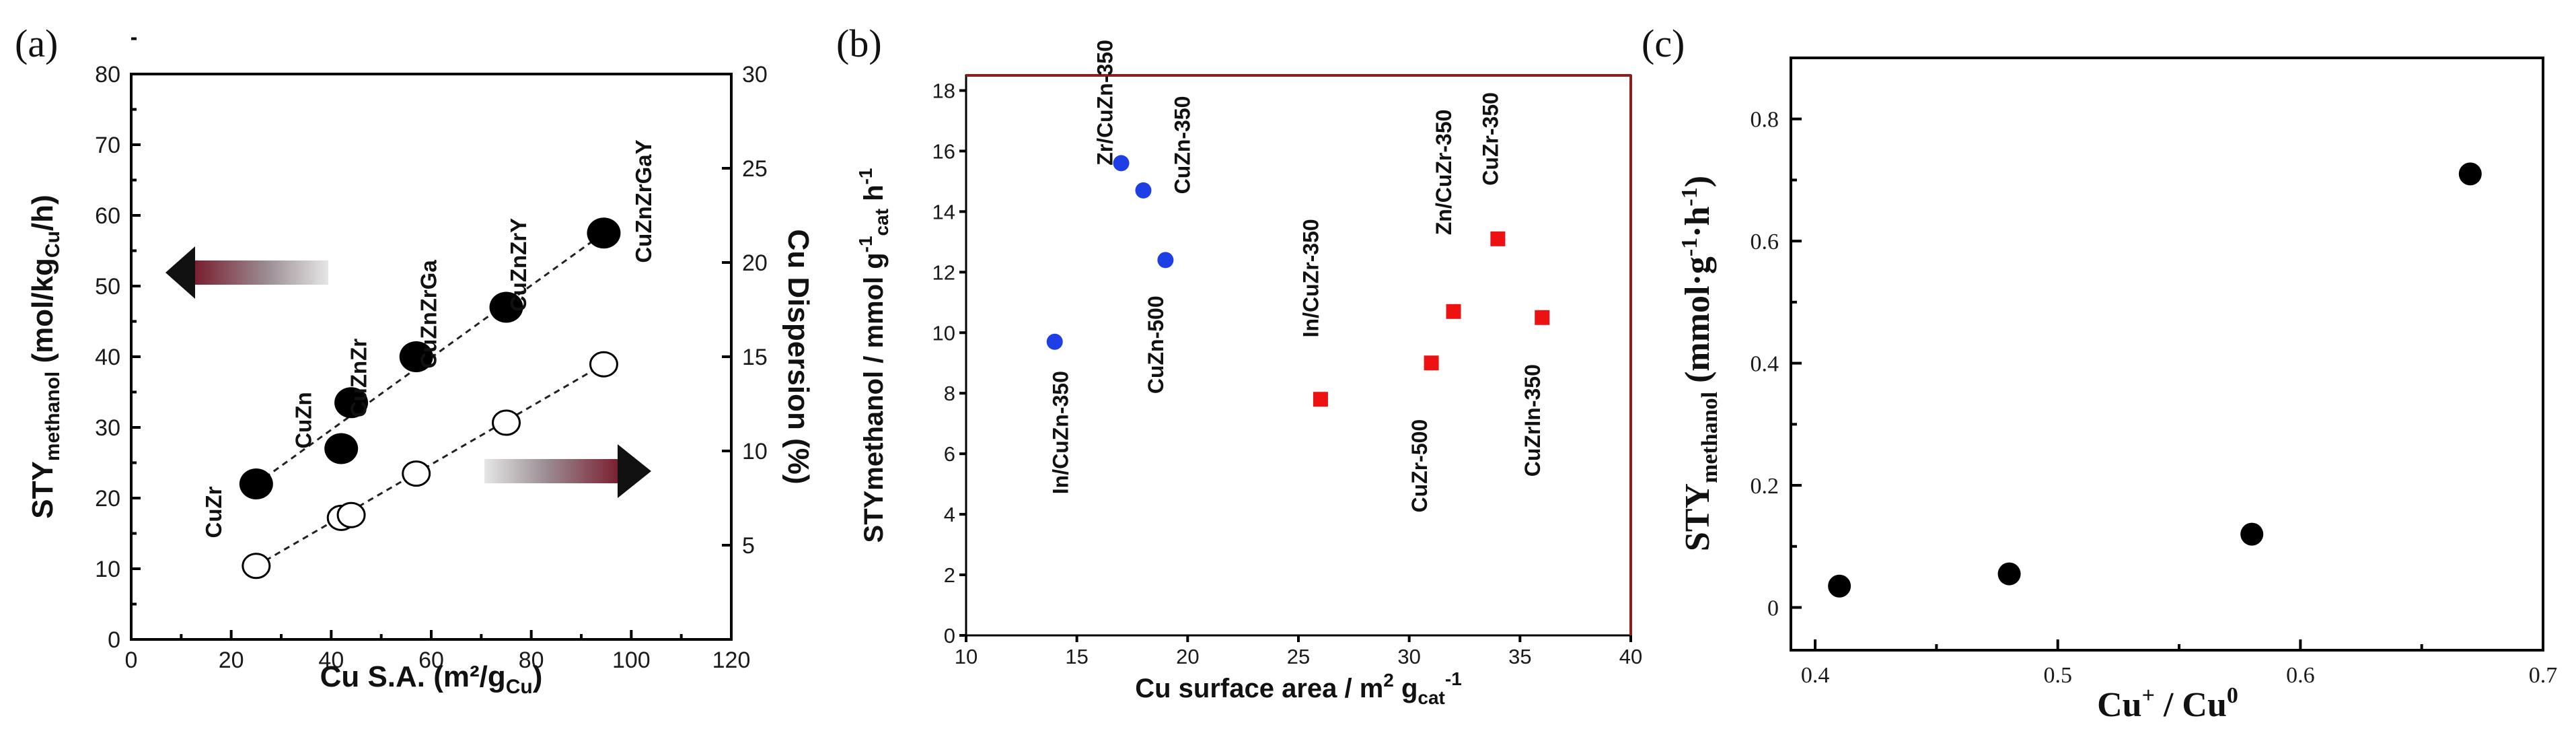  What do you see at coordinates (214, 512) in the screenshot?
I see `panel-a-catalyst-label: CuZr` at bounding box center [214, 512].